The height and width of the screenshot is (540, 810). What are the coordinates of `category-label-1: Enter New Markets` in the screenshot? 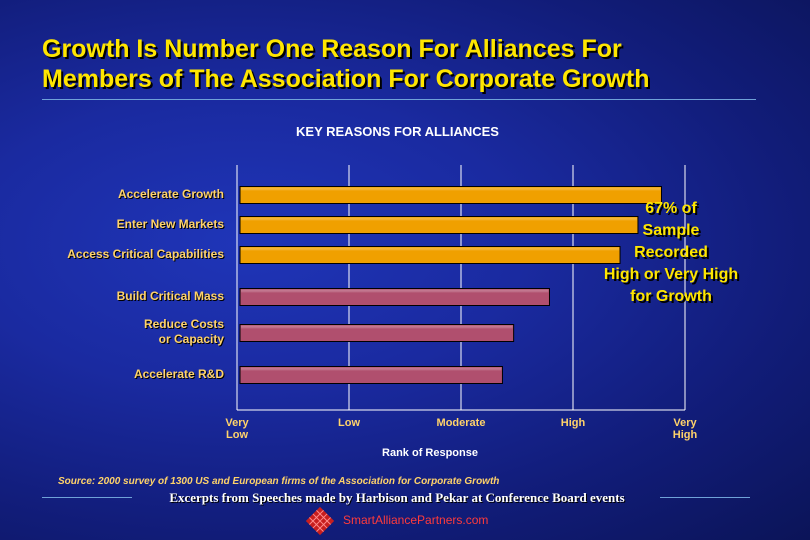 It's located at (170, 224).